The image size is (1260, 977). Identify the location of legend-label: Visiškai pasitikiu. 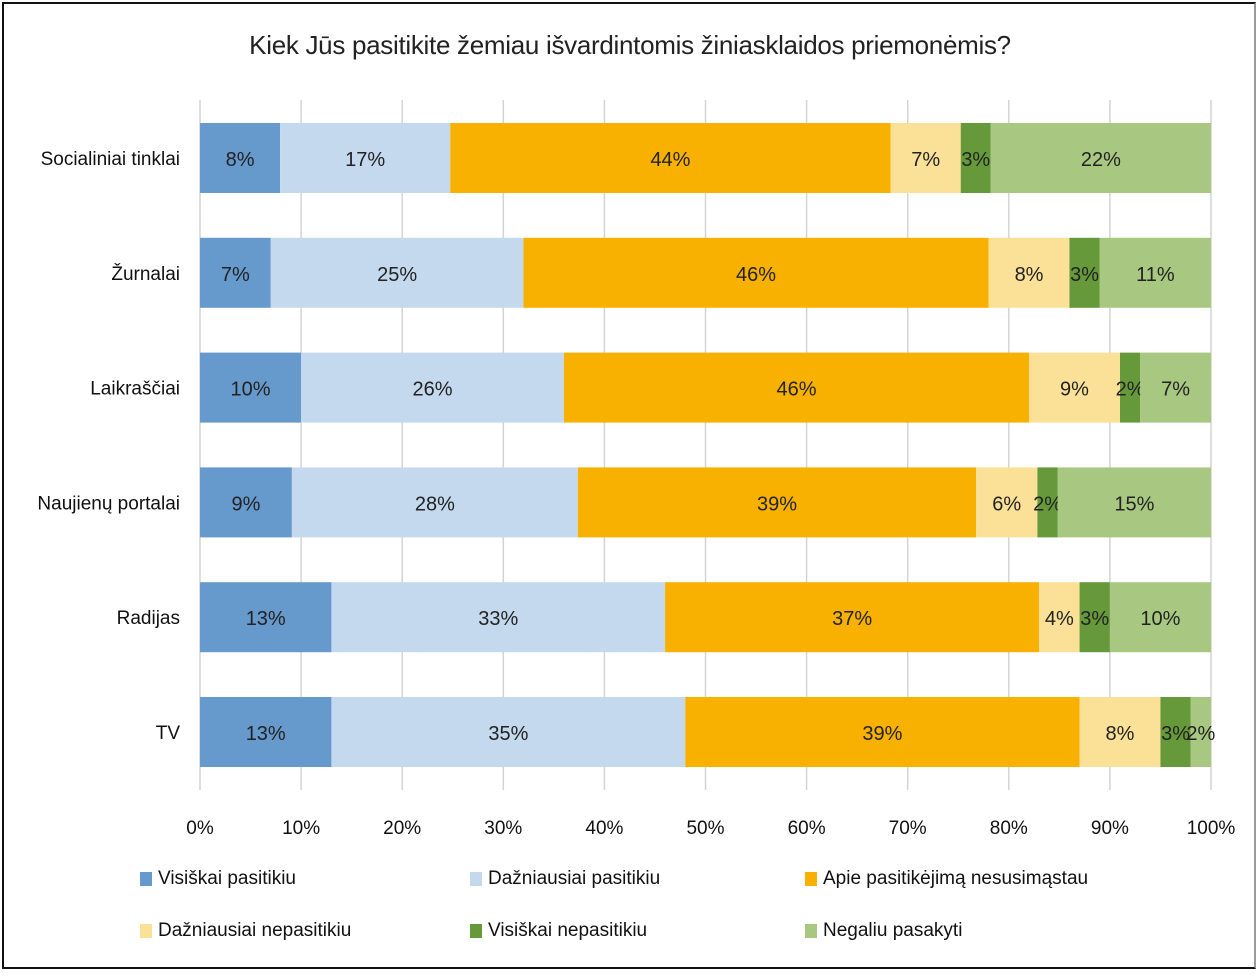
(227, 878).